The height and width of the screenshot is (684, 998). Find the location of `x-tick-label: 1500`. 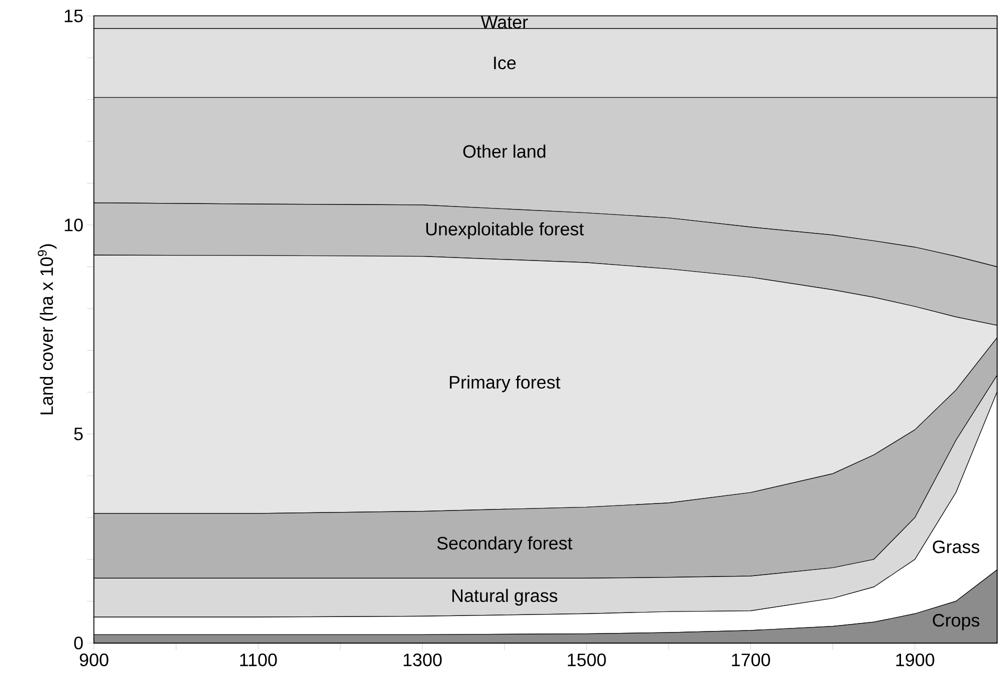

x-tick-label: 1500 is located at coordinates (587, 660).